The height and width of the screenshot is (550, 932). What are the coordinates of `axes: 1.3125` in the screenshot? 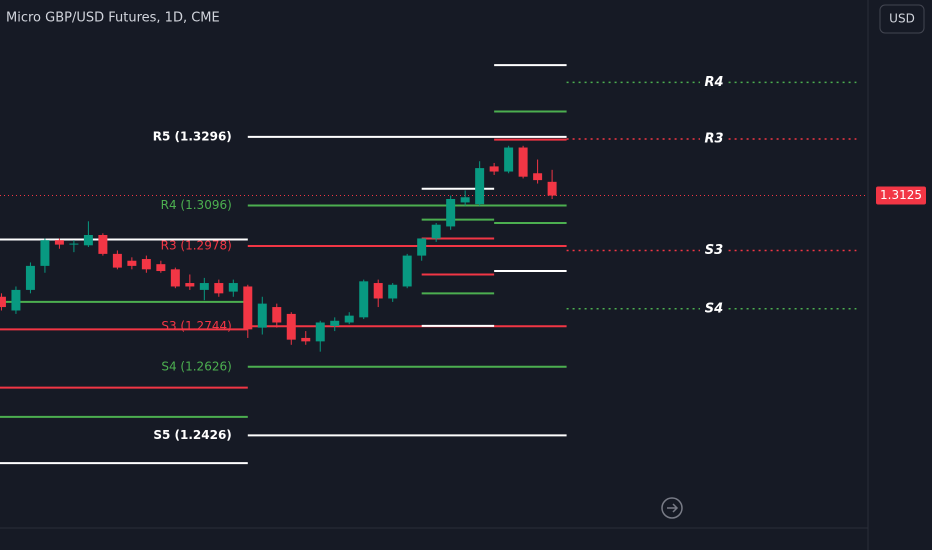 It's located at (901, 195).